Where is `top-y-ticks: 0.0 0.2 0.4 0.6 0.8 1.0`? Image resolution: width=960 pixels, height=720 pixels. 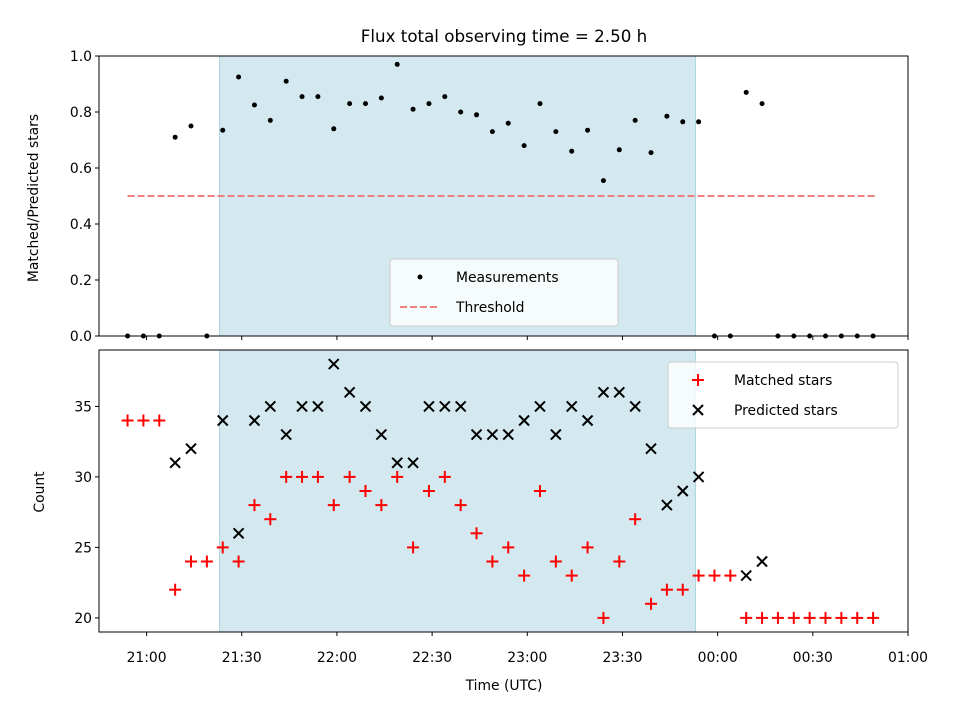 top-y-ticks: 0.0 0.2 0.4 0.6 0.8 1.0 is located at coordinates (84, 197).